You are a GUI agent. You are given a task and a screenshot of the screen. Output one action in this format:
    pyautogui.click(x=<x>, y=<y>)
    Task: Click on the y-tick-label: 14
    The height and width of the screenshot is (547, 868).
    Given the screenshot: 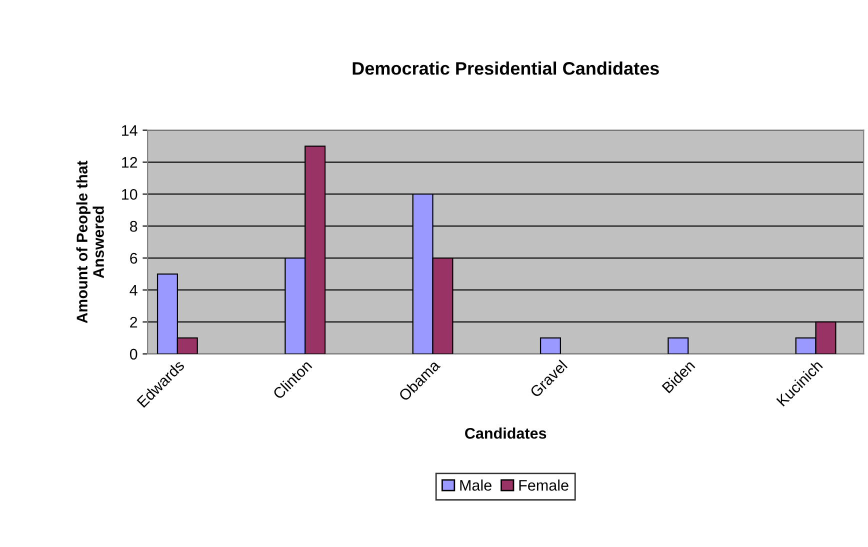 What is the action you would take?
    pyautogui.click(x=130, y=130)
    